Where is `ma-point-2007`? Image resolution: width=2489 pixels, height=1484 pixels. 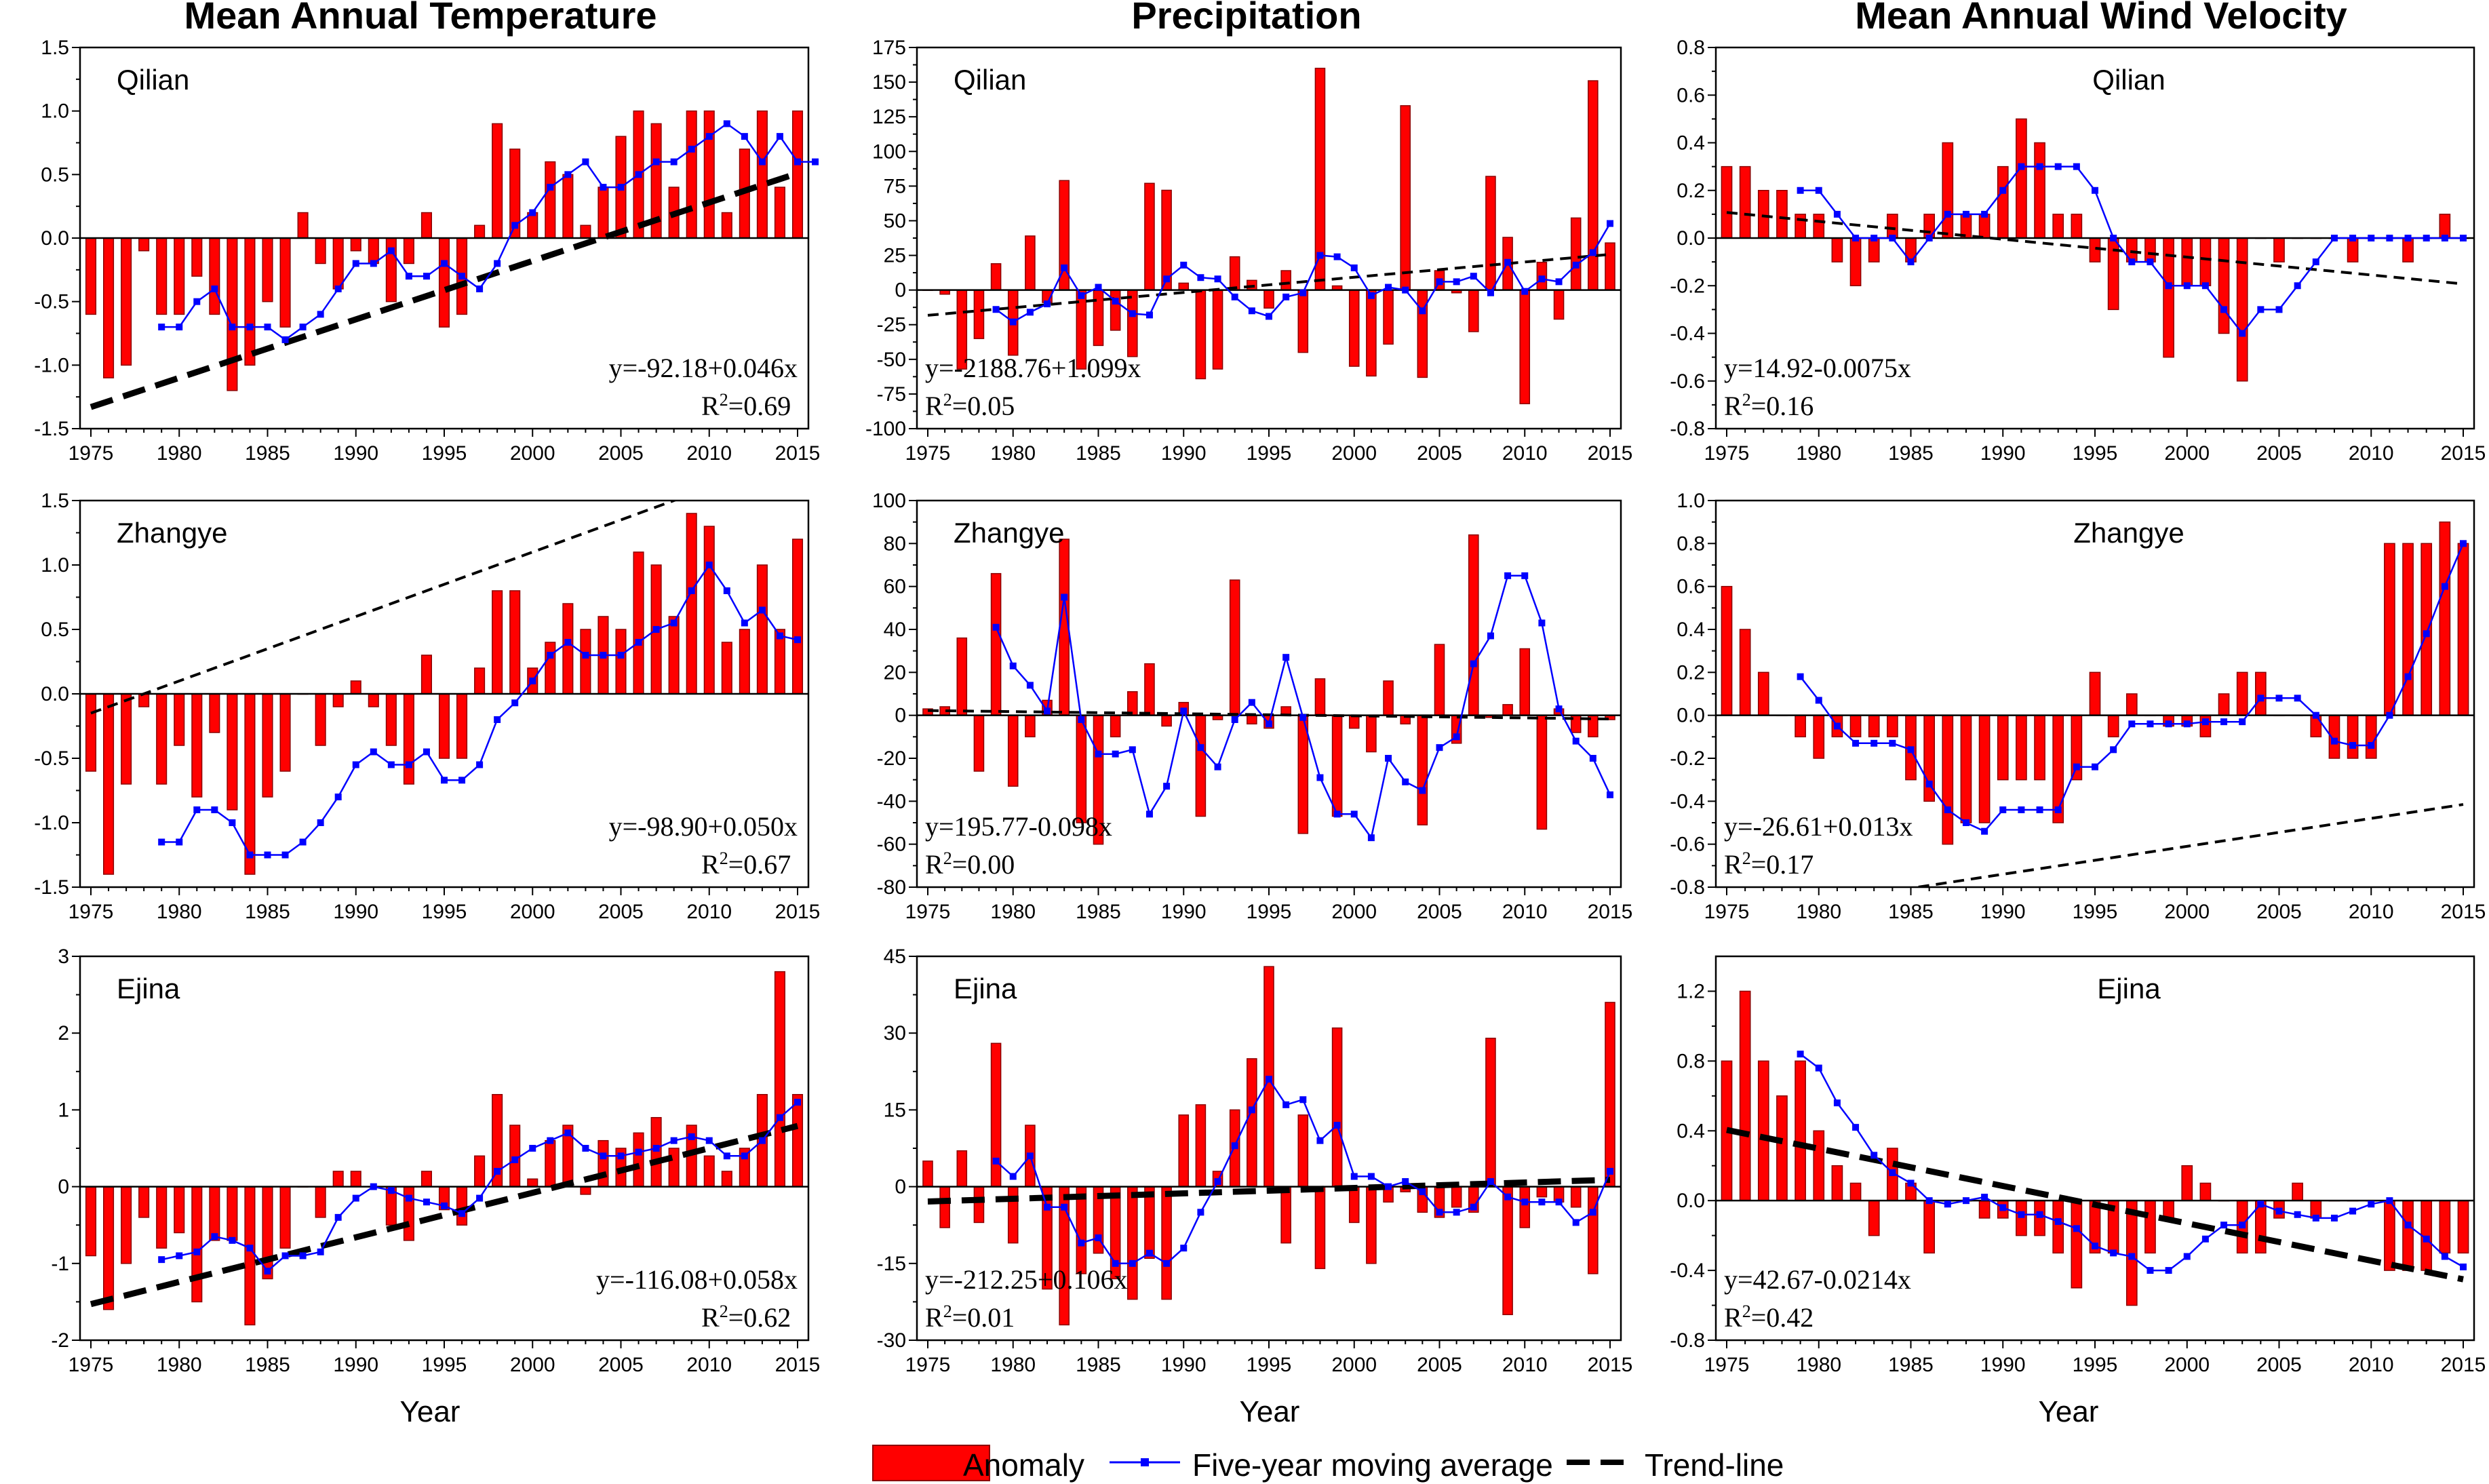
ma-point-2007 is located at coordinates (1473, 1207).